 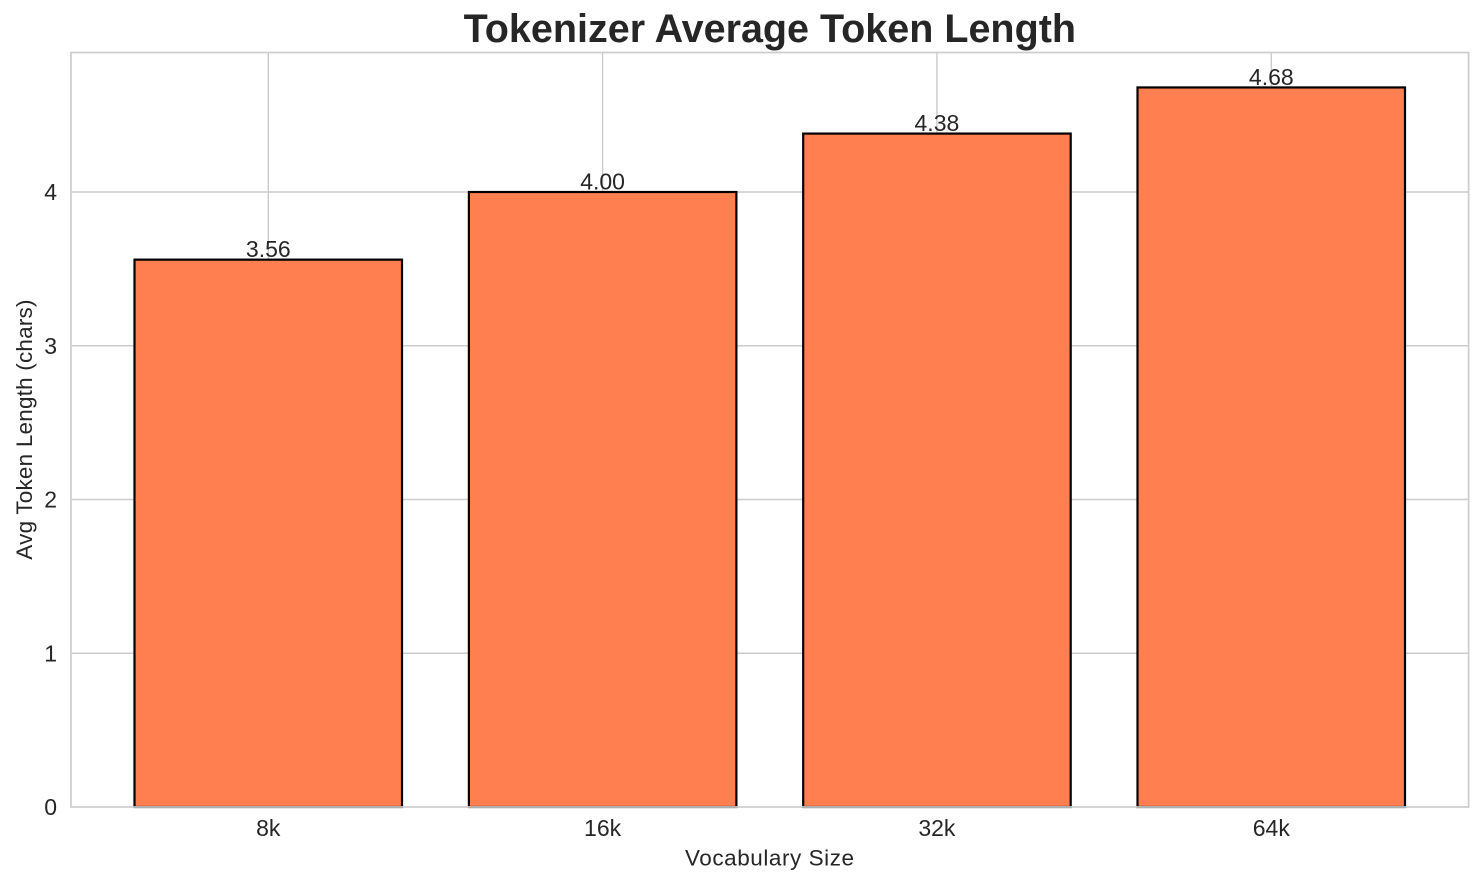 I want to click on svg-text: 4, so click(x=50, y=192).